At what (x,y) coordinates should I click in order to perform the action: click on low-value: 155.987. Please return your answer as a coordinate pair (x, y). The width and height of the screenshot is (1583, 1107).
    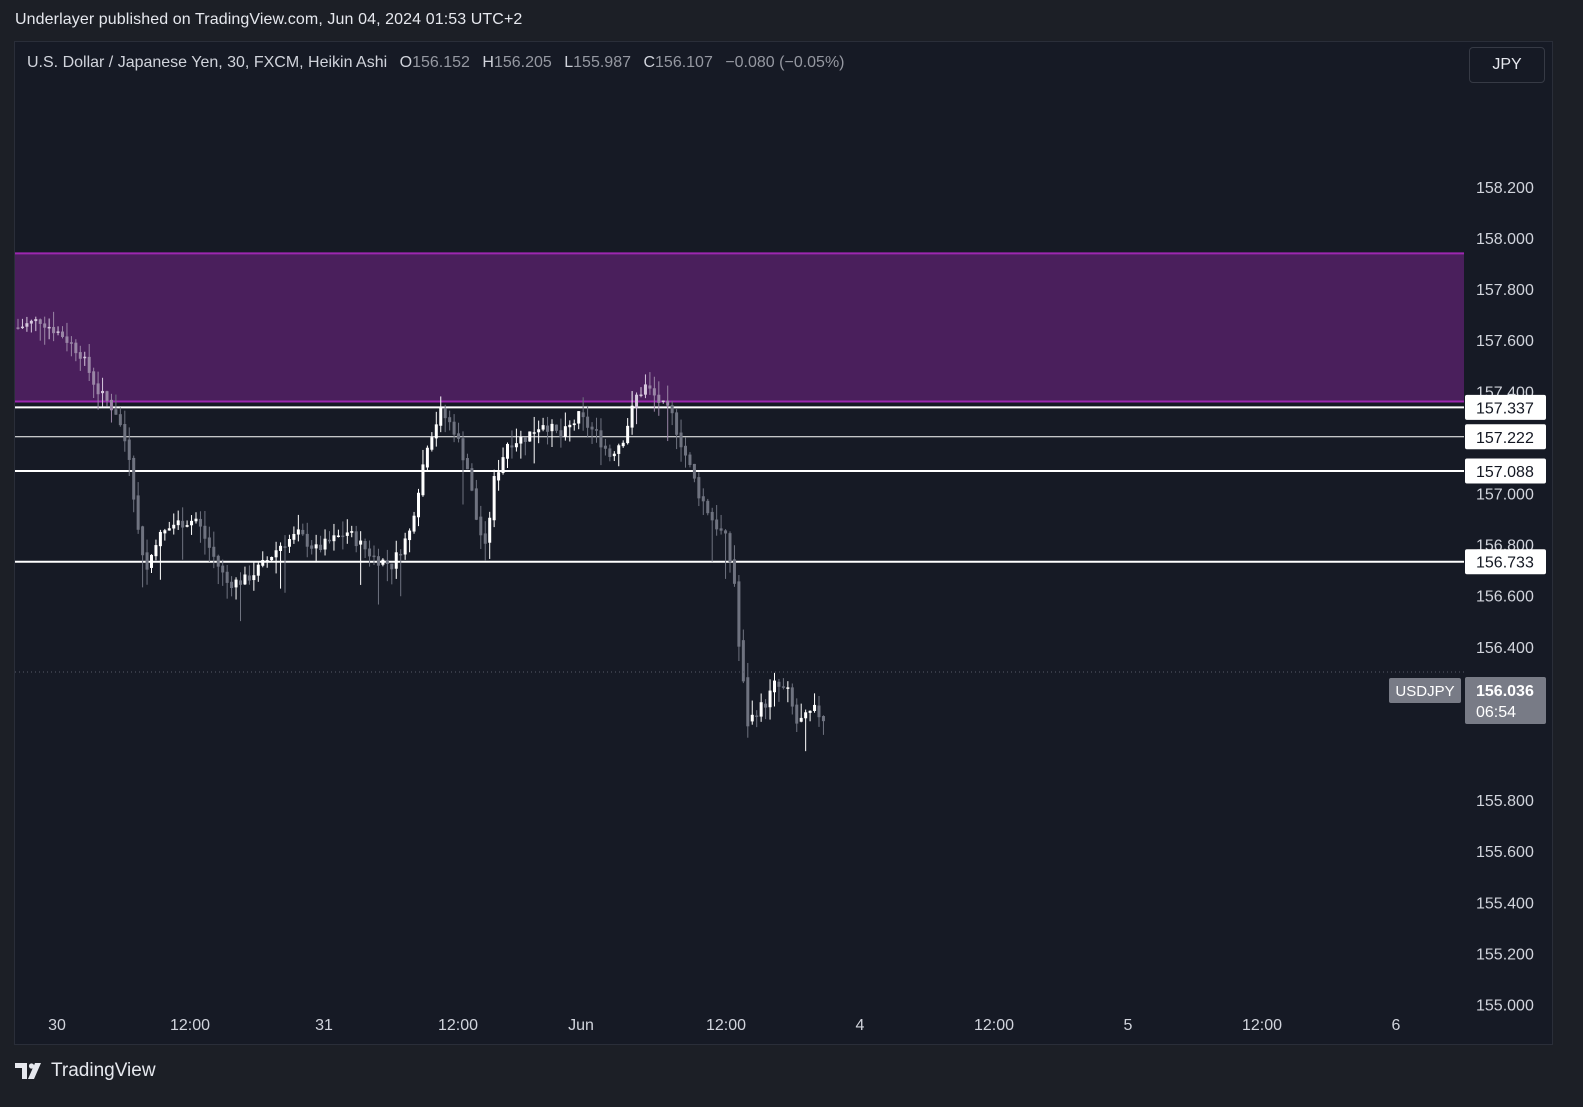
    Looking at the image, I should click on (602, 62).